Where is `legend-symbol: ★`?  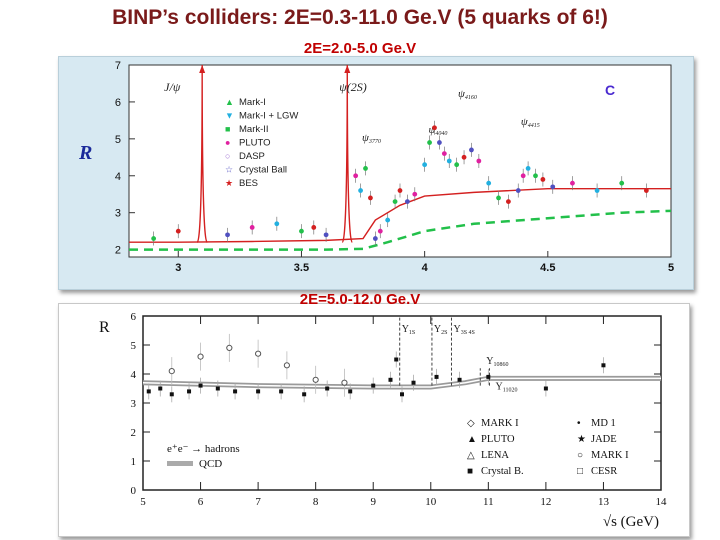
legend-symbol: ★ is located at coordinates (581, 439).